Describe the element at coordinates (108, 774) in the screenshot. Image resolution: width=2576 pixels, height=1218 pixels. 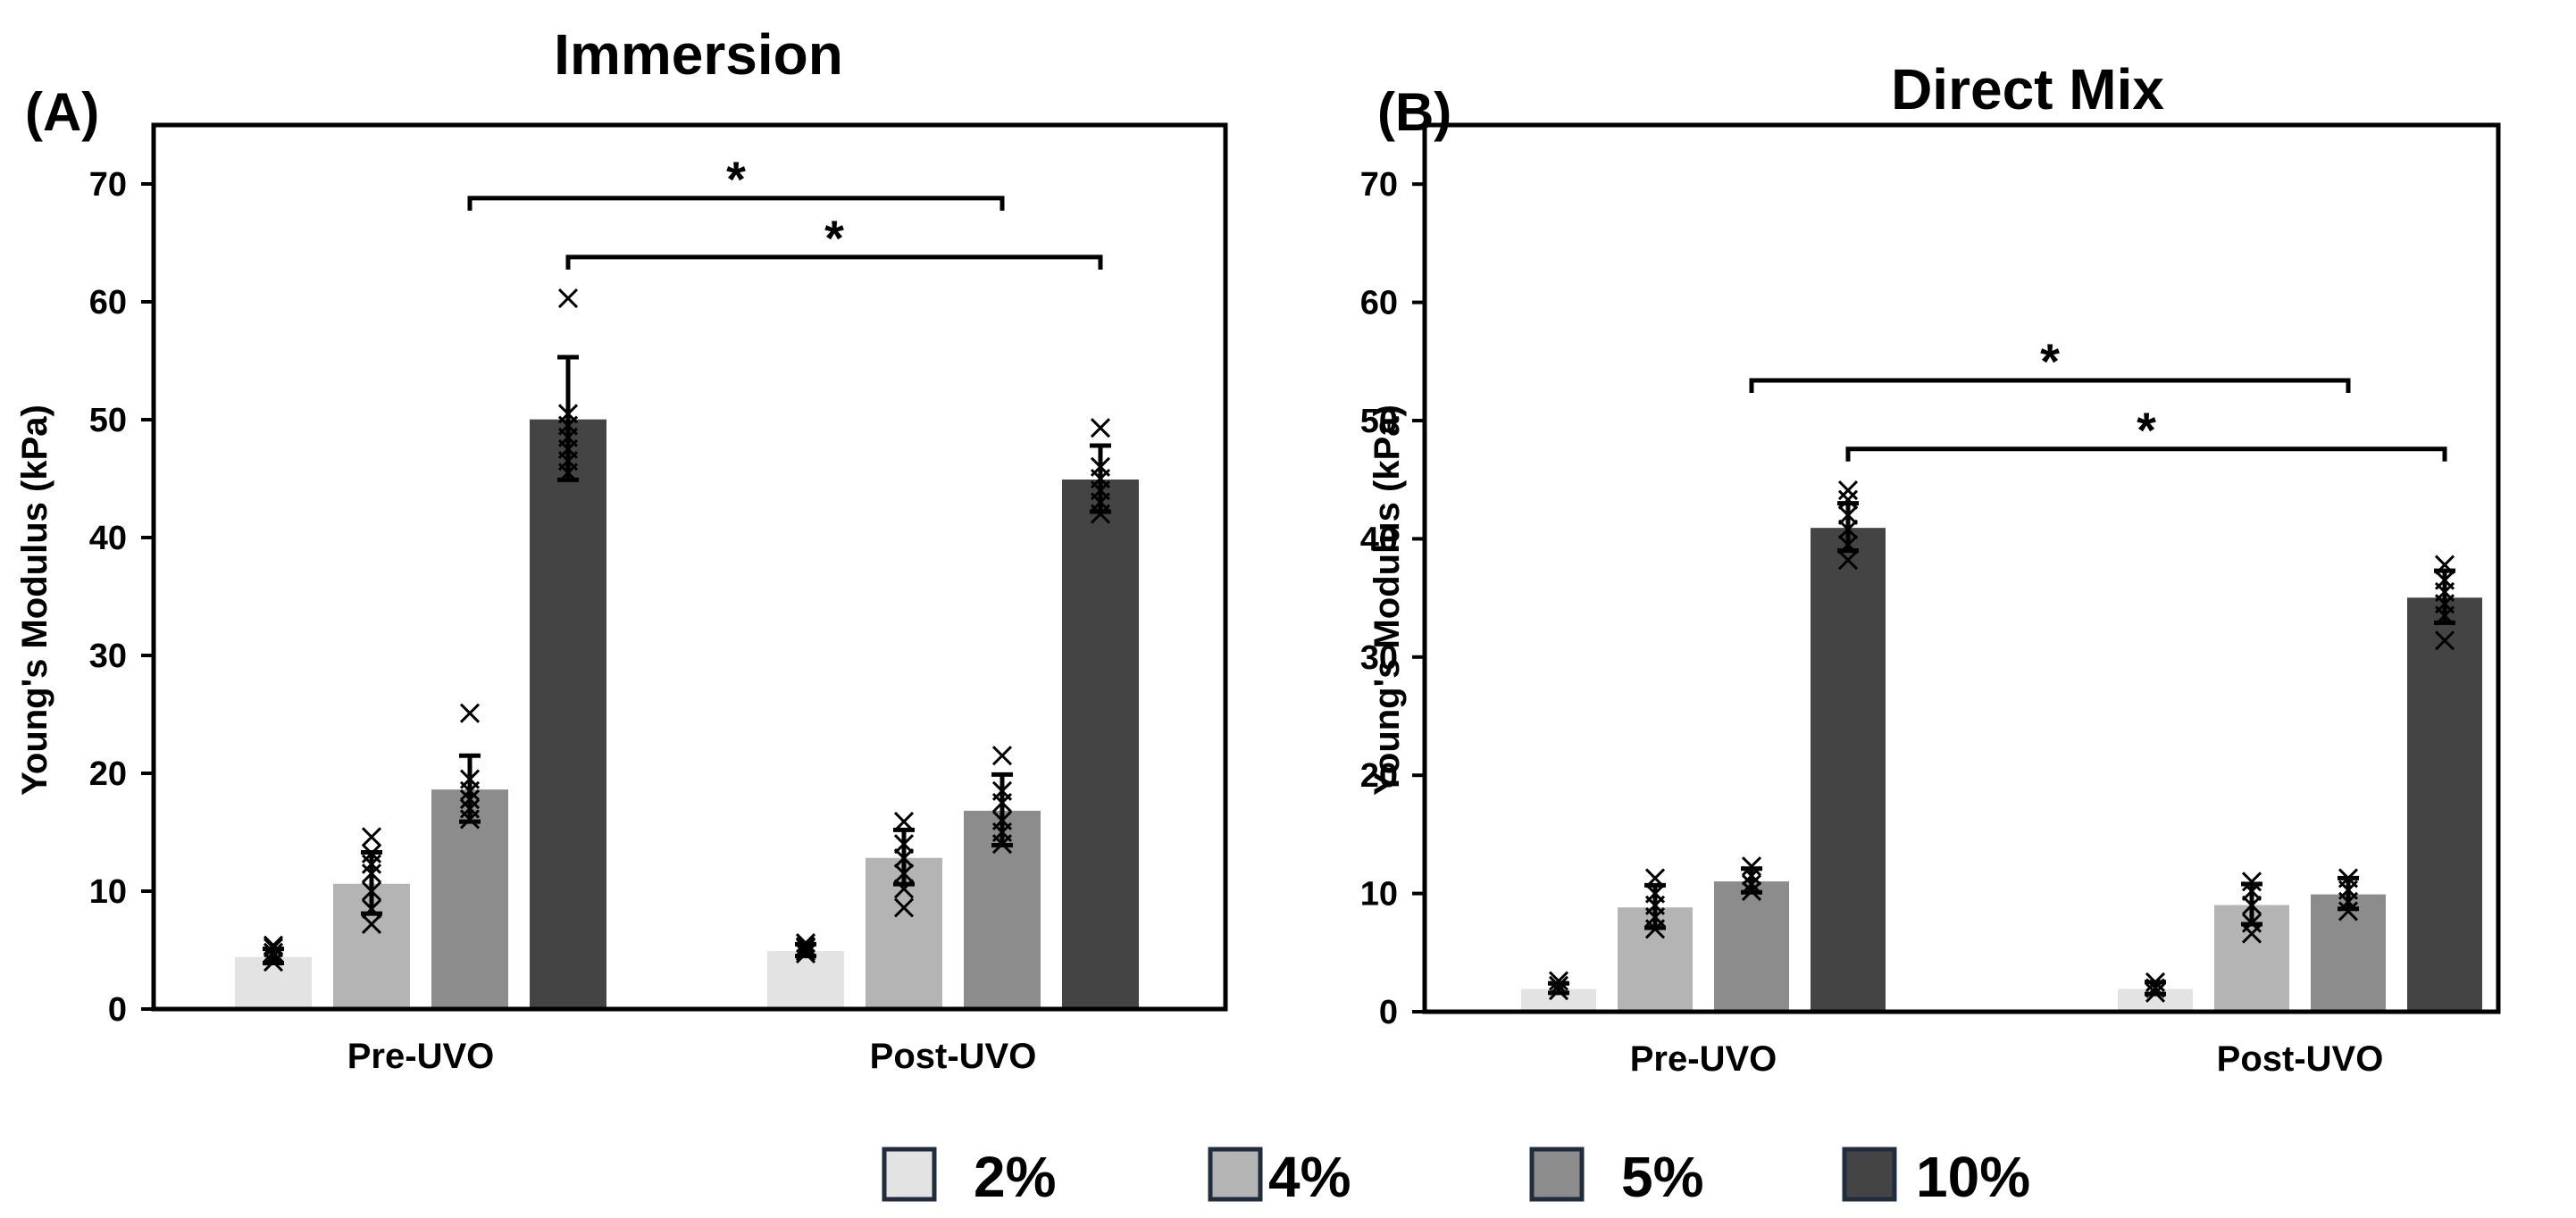
I see `ytick-label-a-20: 20` at that location.